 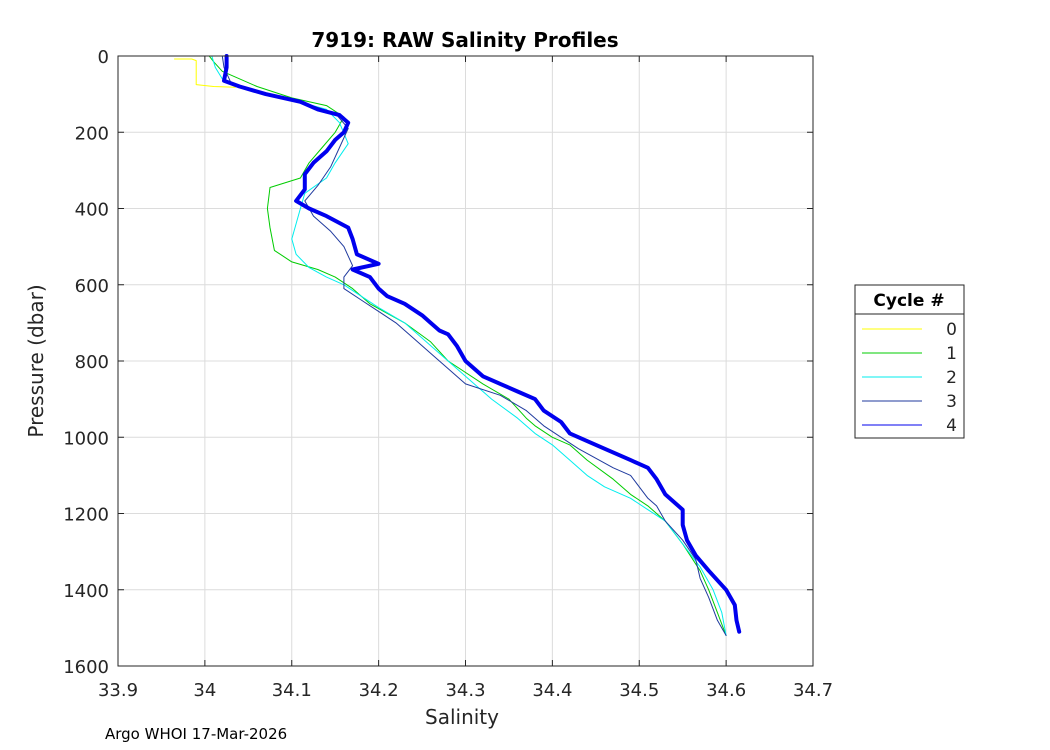 What do you see at coordinates (951, 426) in the screenshot?
I see `legend-label-cycle-4: 4` at bounding box center [951, 426].